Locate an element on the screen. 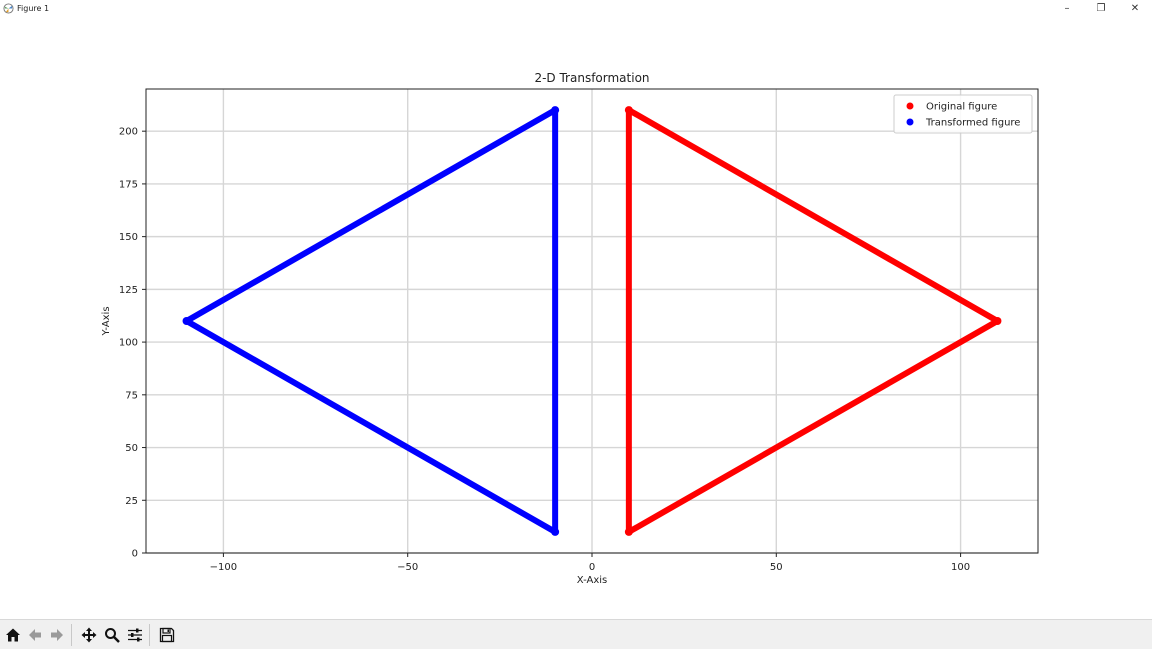 The width and height of the screenshot is (1152, 649). arrow-right-icon is located at coordinates (57, 635).